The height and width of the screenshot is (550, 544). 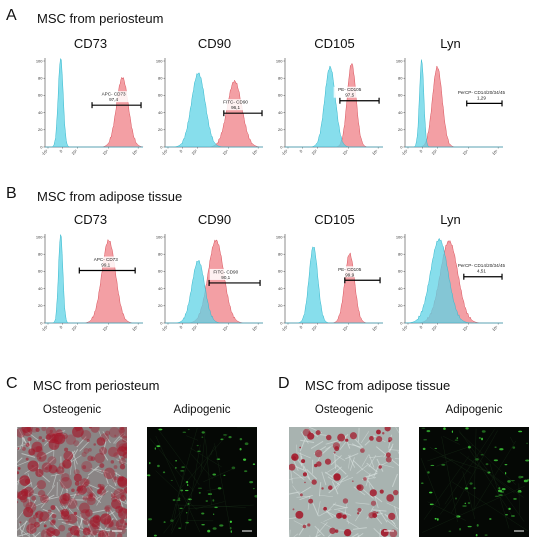 I want to click on isotype-histogram, so click(x=453, y=280).